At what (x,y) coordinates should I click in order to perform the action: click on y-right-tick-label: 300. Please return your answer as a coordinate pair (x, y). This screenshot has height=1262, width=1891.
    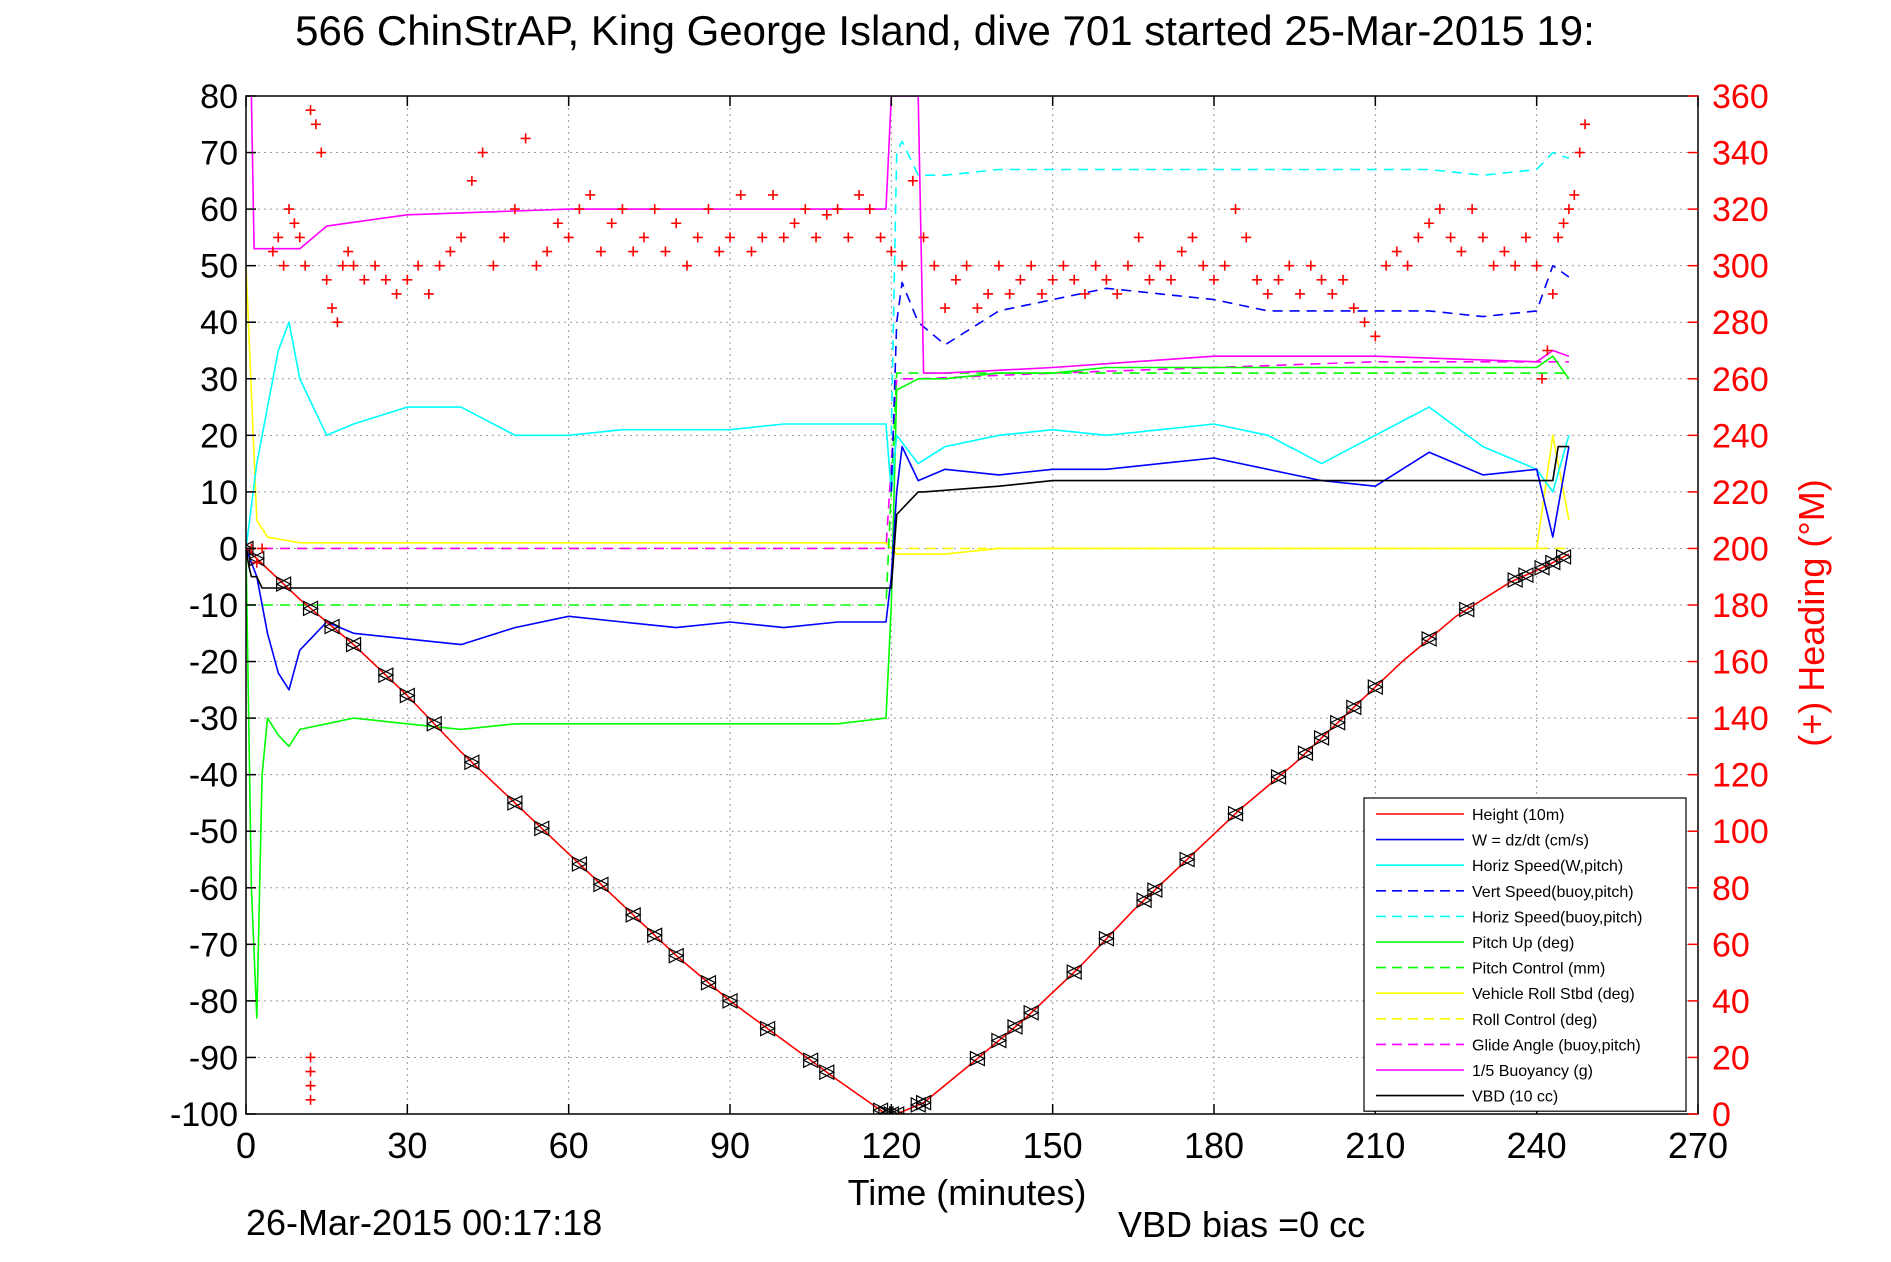
    Looking at the image, I should click on (1740, 267).